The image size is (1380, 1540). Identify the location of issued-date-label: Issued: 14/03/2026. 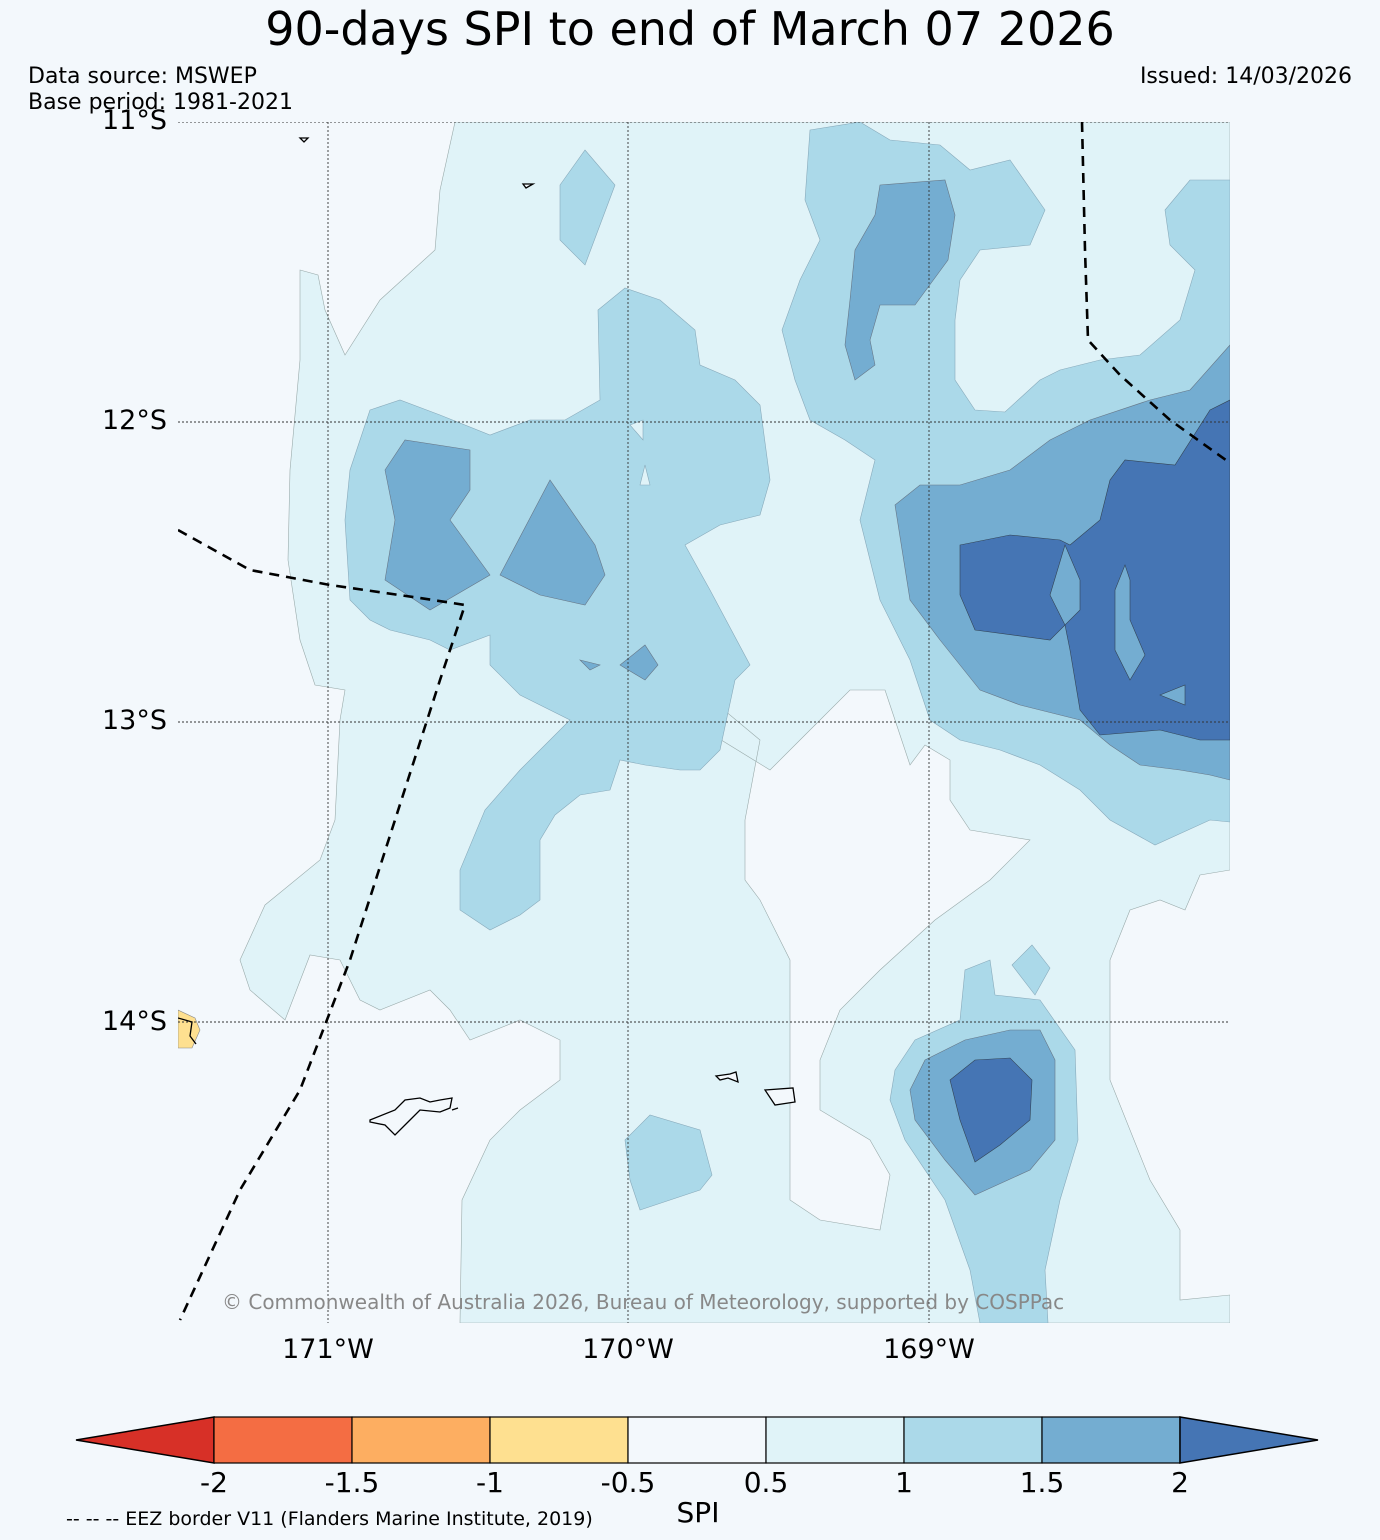
(1245, 76).